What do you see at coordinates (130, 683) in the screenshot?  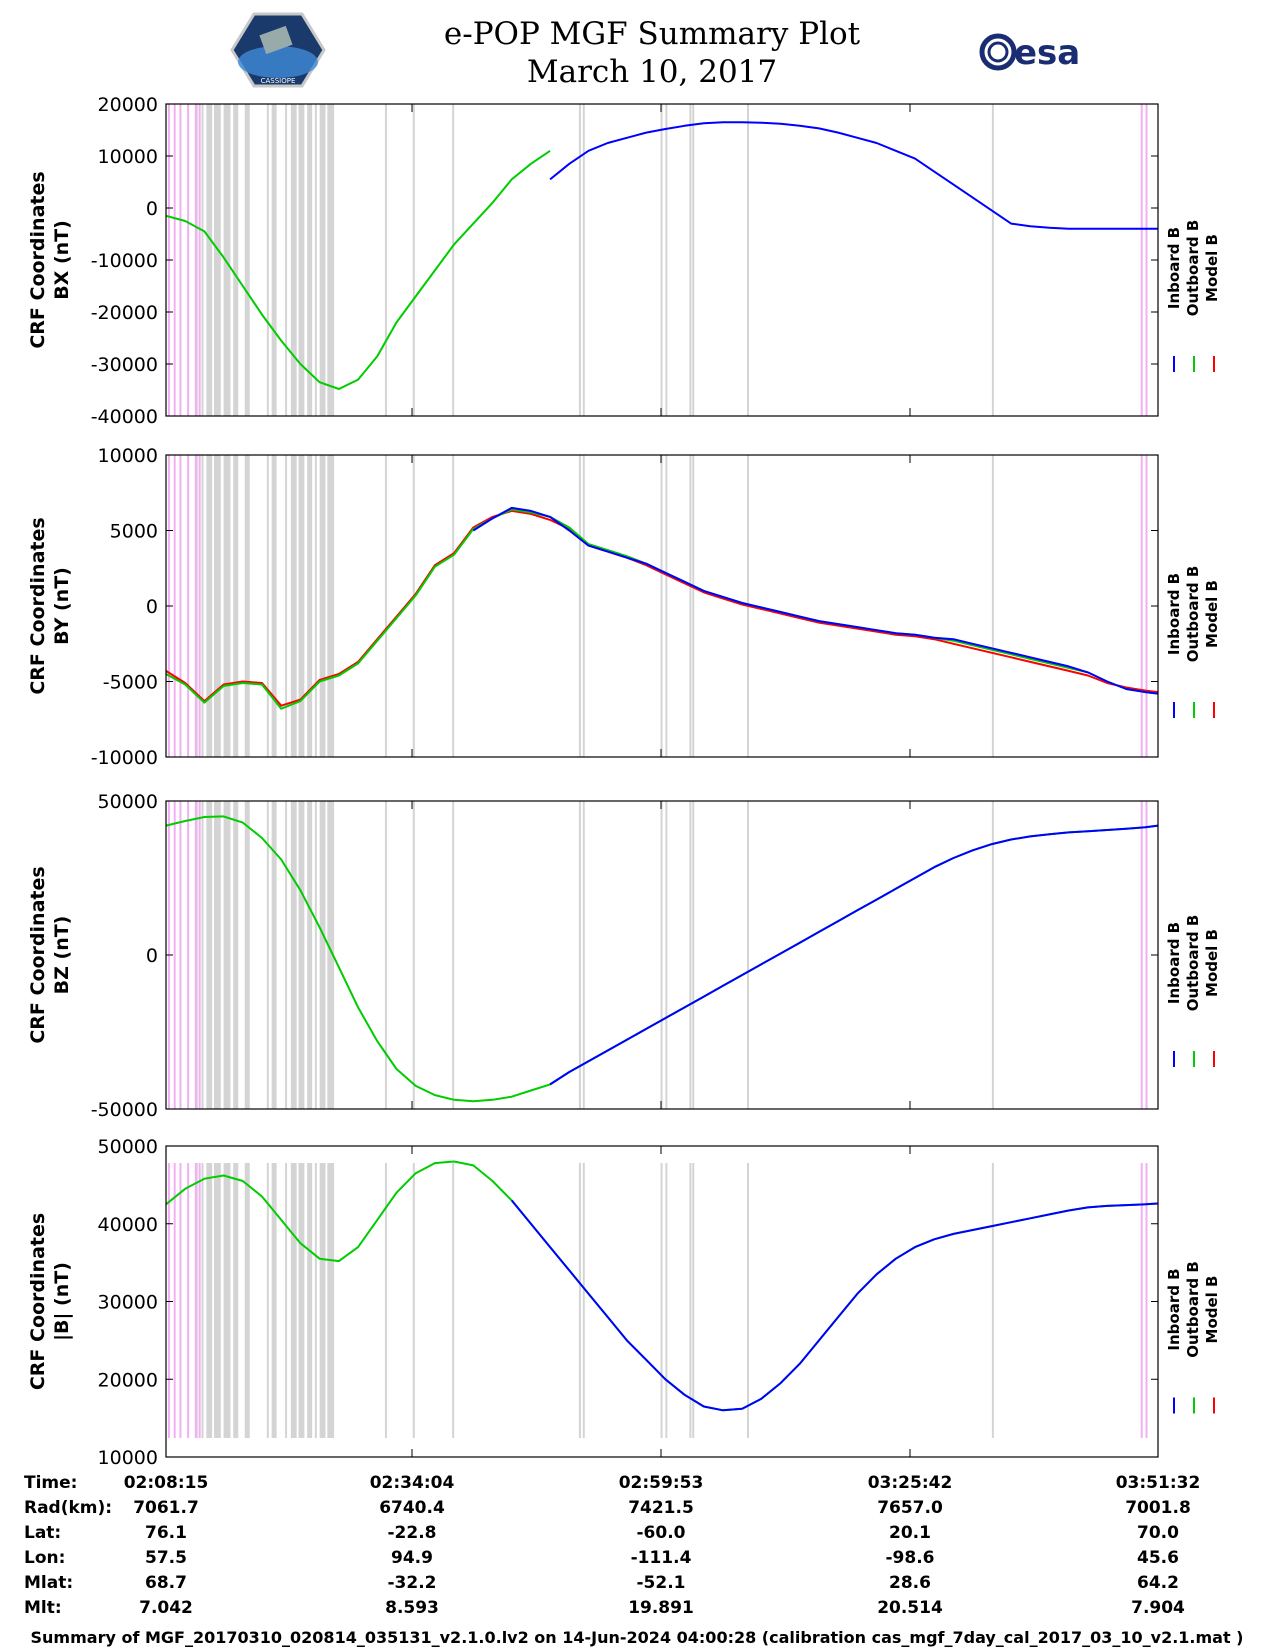 I see `y-tick-label: -5000` at bounding box center [130, 683].